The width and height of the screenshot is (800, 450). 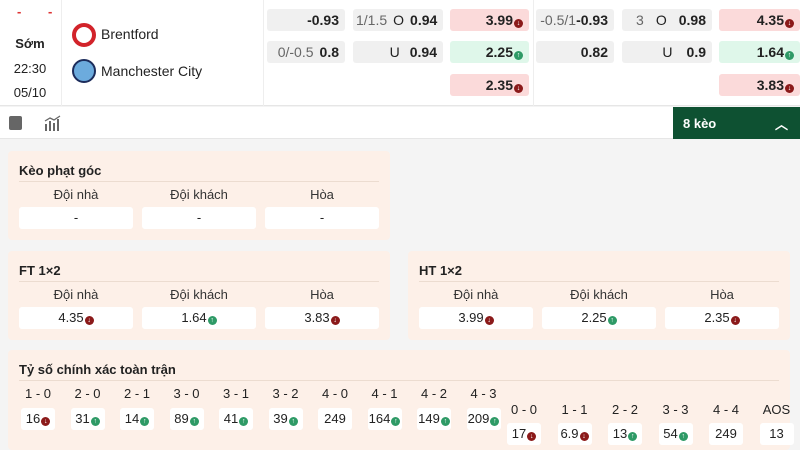 I want to click on h2-1x2-draw: 3.83 ↓, so click(x=759, y=85).